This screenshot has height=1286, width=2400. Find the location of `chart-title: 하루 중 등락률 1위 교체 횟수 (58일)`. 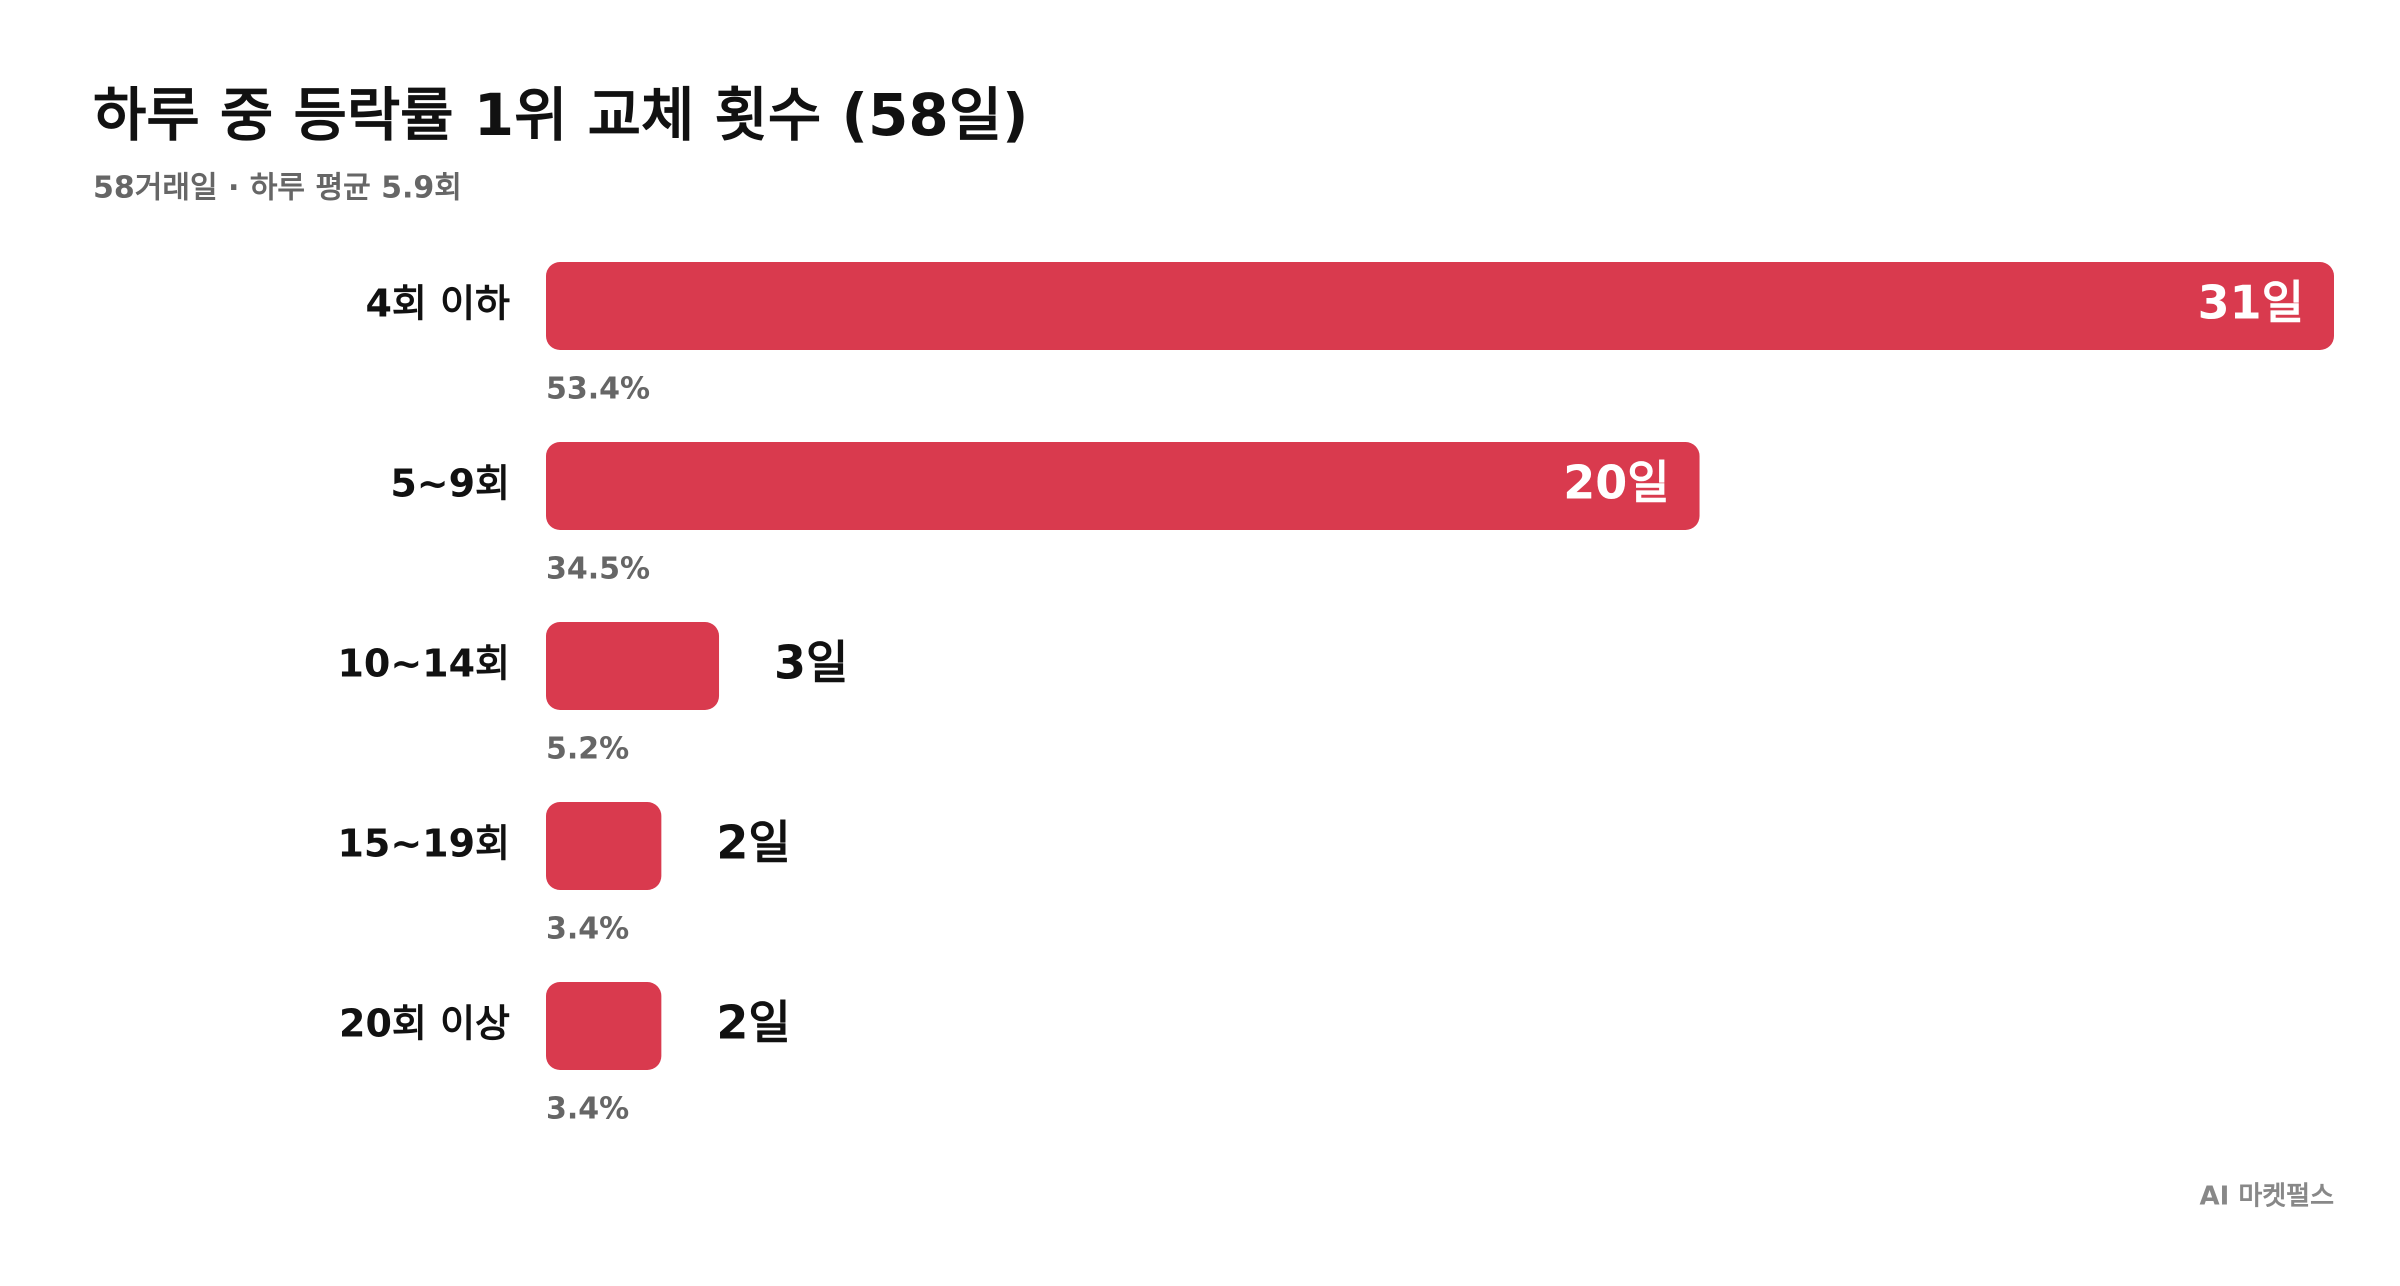

chart-title: 하루 중 등락률 1위 교체 횟수 (58일) is located at coordinates (561, 115).